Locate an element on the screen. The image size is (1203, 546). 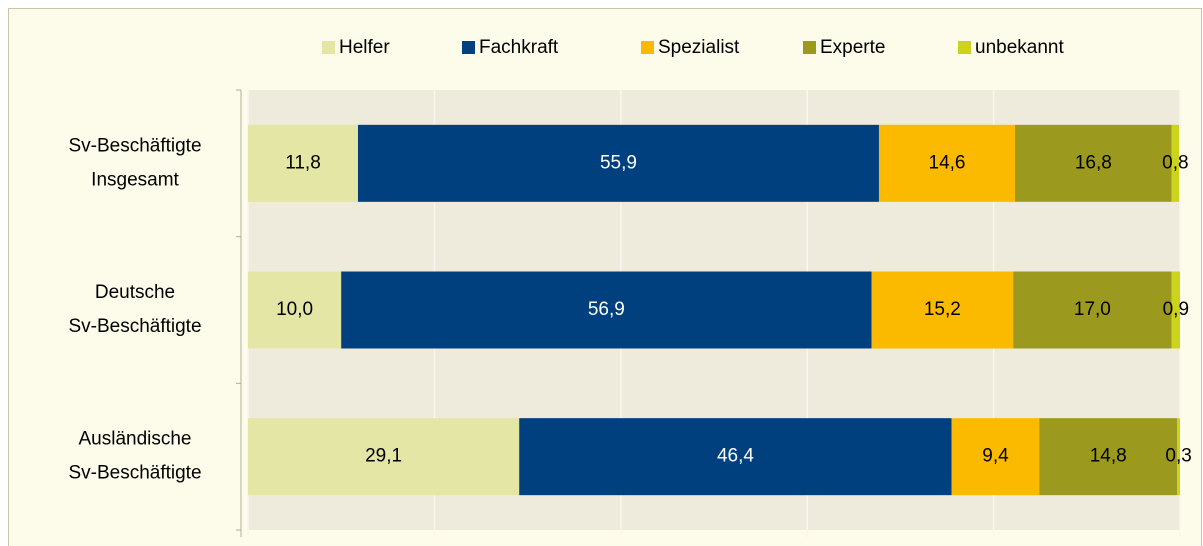
value-label: 46,4 is located at coordinates (735, 456).